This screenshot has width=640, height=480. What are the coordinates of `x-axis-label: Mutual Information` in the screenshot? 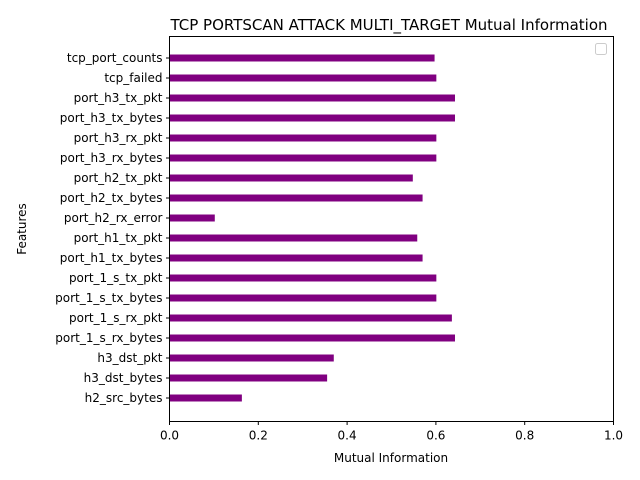 It's located at (391, 458).